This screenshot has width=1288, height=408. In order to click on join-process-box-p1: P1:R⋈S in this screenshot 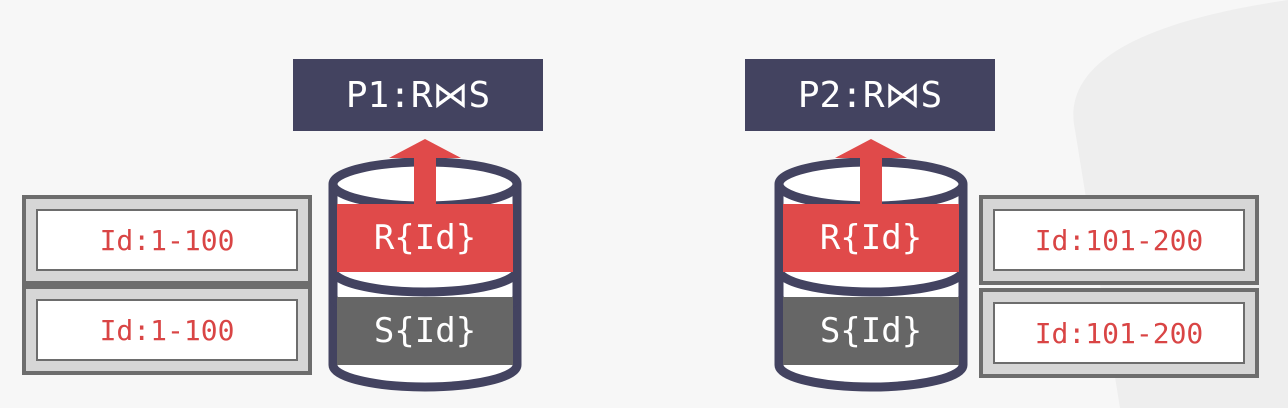, I will do `click(418, 95)`.